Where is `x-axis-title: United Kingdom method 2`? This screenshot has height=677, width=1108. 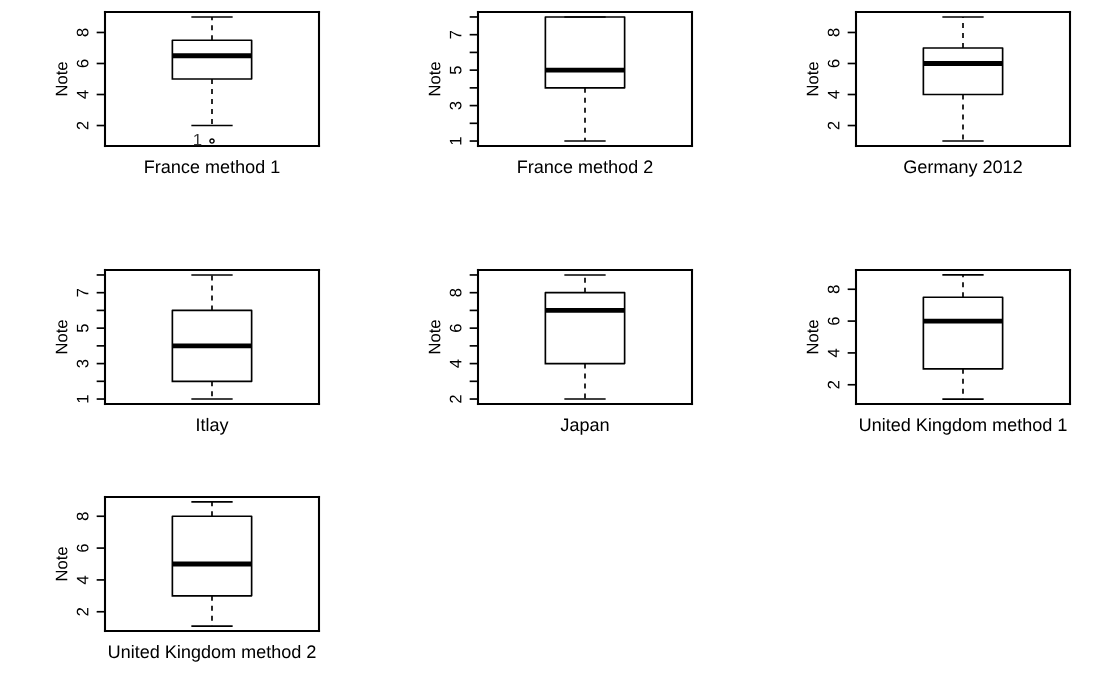
x-axis-title: United Kingdom method 2 is located at coordinates (212, 653).